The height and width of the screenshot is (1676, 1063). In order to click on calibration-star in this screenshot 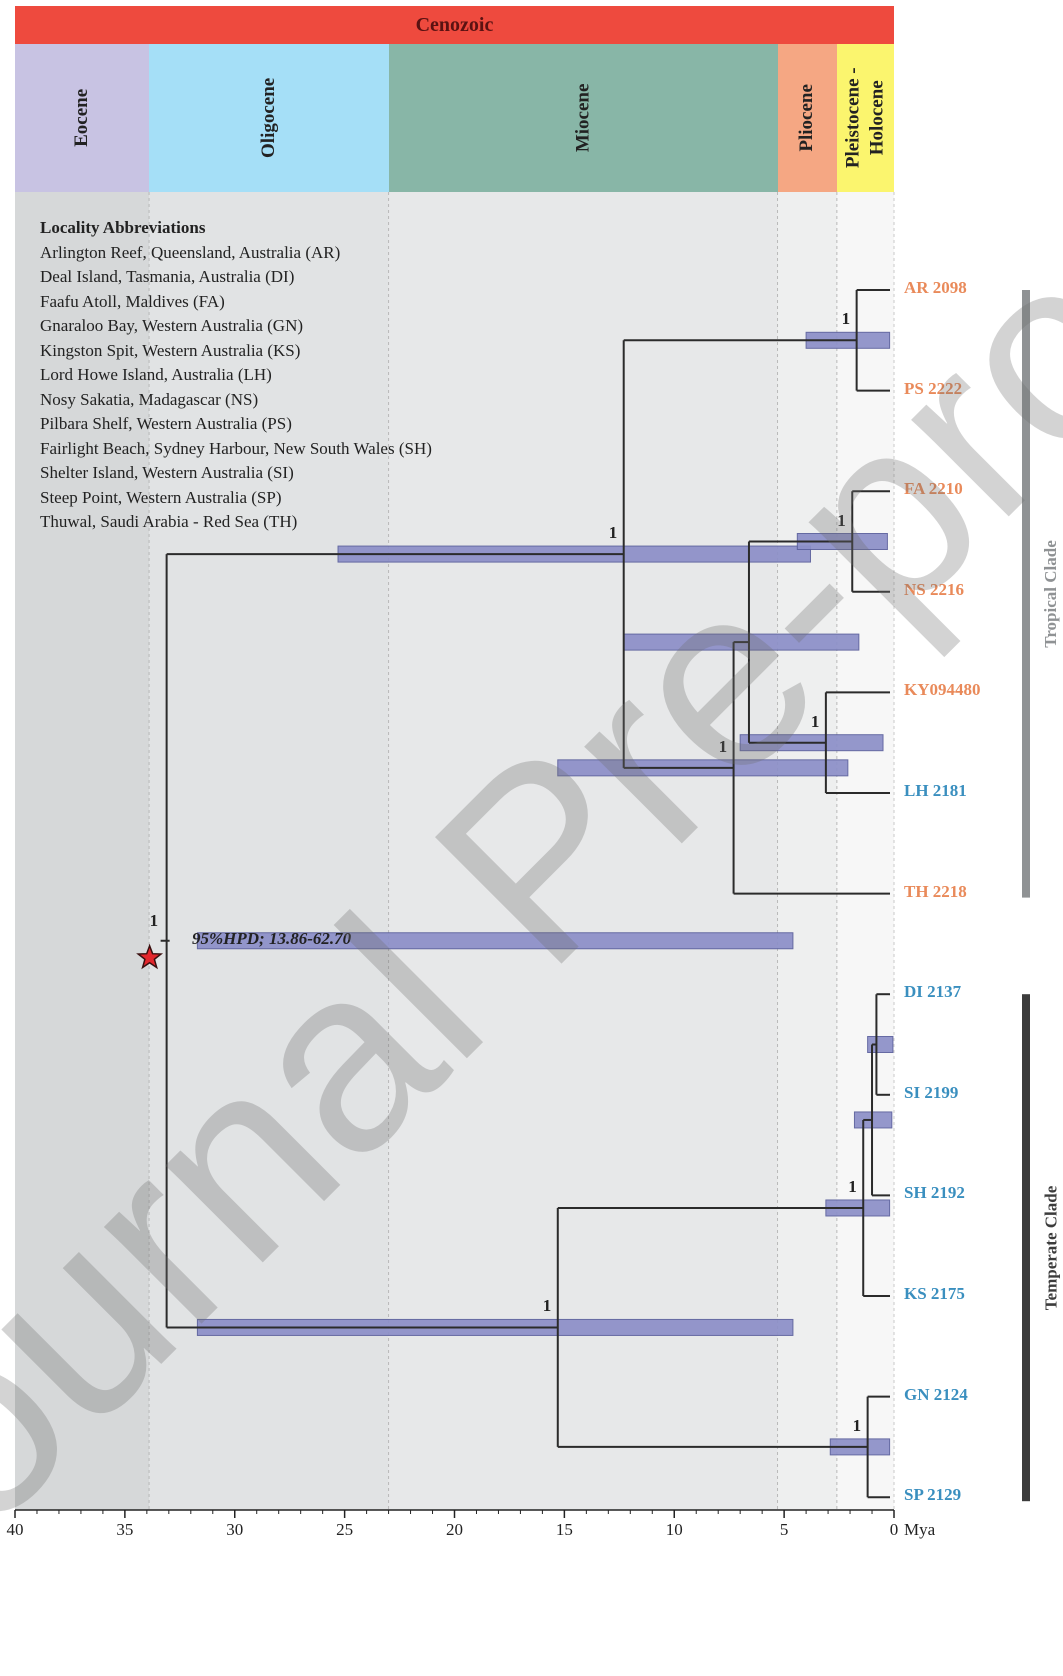, I will do `click(153, 954)`.